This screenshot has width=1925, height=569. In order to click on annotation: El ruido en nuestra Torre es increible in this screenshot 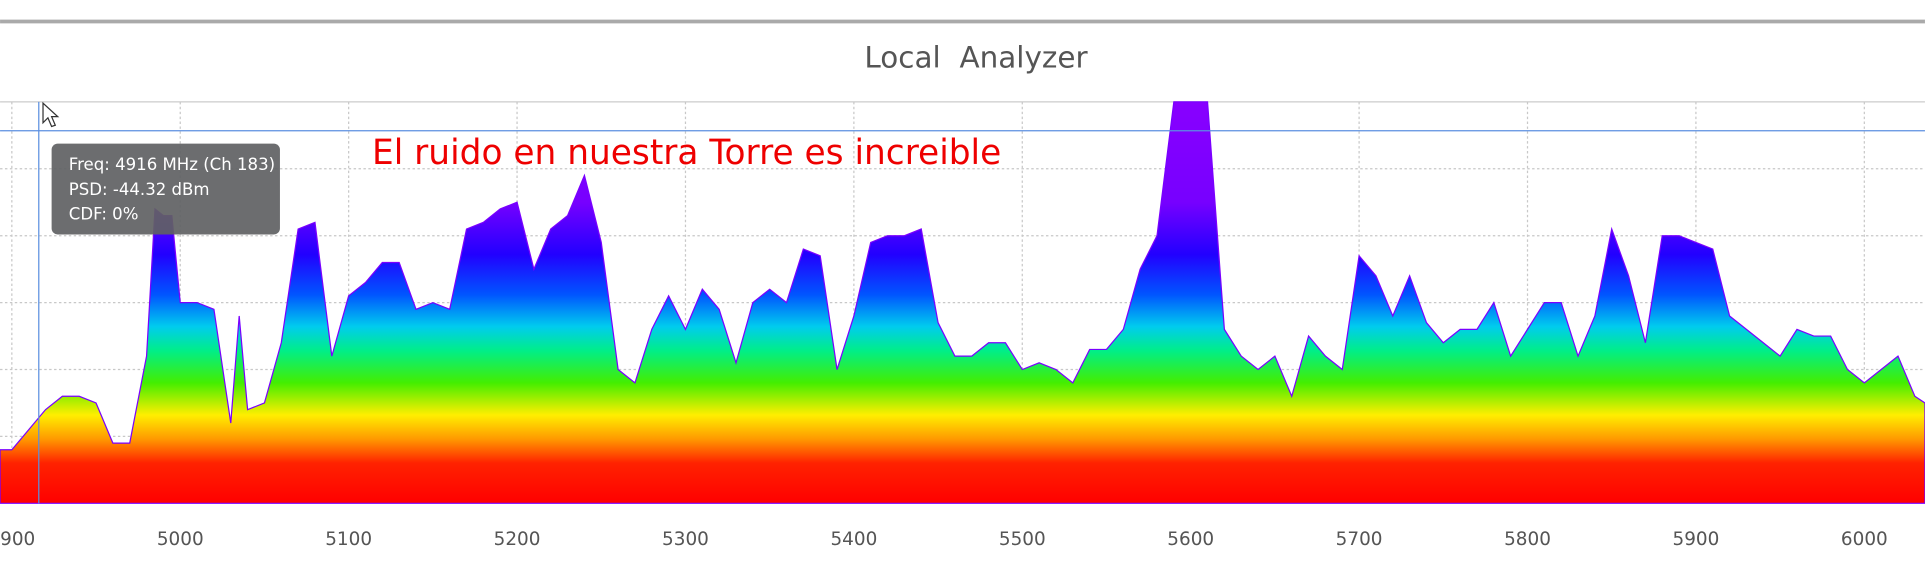, I will do `click(686, 153)`.